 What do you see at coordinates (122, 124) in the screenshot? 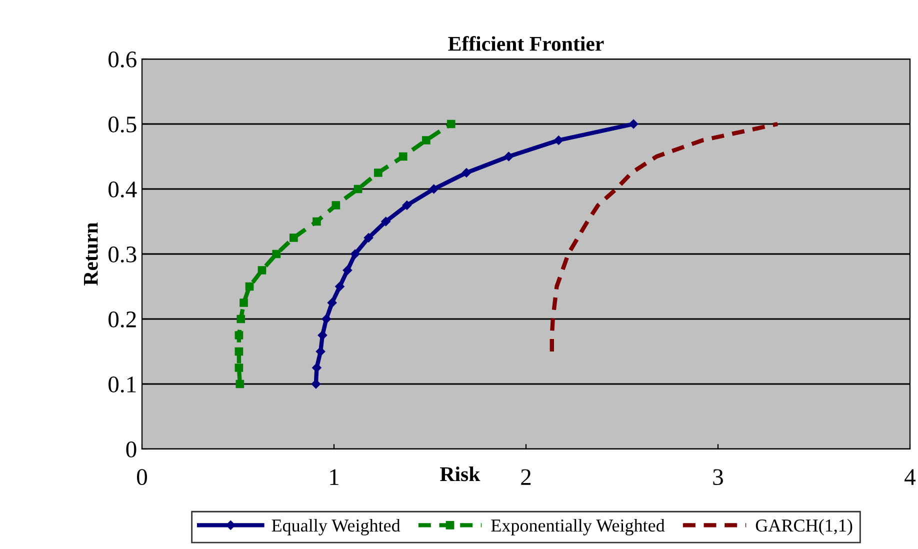
I see `y-tick-label: 0.5` at bounding box center [122, 124].